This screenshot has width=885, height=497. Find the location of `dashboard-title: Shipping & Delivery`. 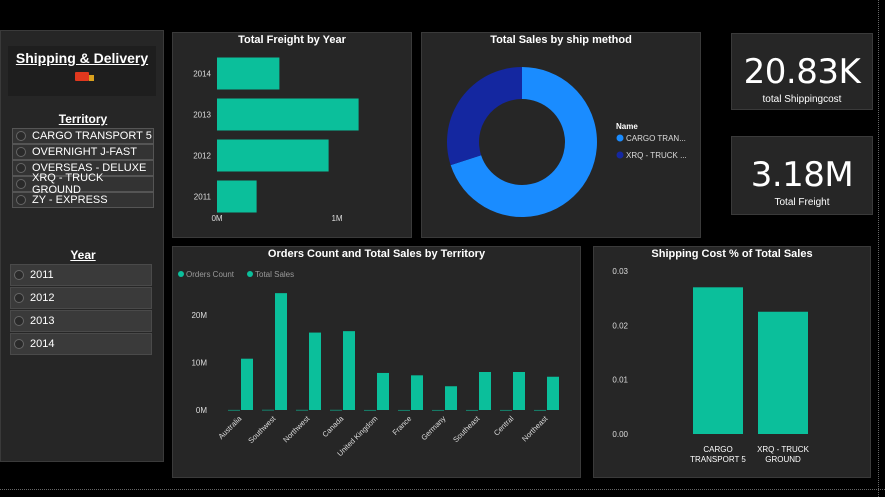

dashboard-title: Shipping & Delivery is located at coordinates (82, 58).